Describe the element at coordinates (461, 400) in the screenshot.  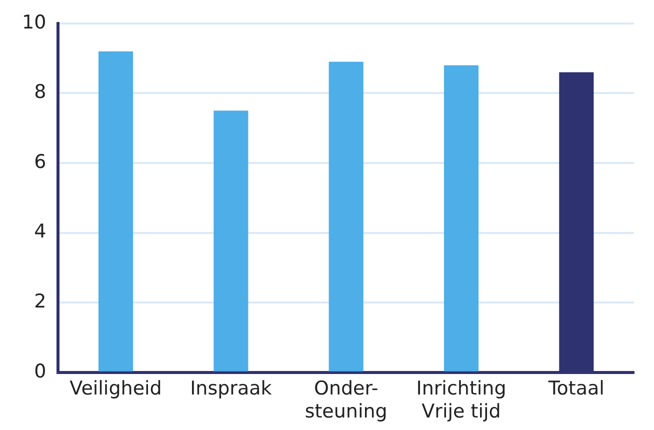
I see `x-tick-label: Inrichting Vrije tijd` at that location.